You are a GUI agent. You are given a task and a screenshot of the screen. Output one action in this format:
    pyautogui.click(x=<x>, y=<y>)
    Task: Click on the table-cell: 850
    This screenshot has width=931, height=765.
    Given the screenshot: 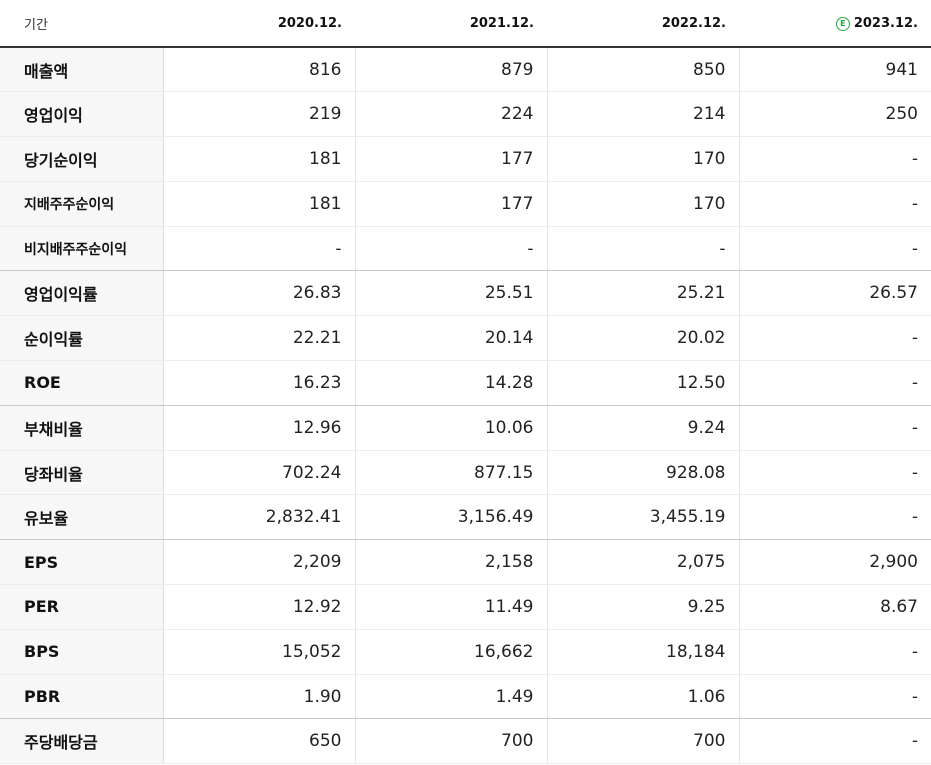 What is the action you would take?
    pyautogui.click(x=642, y=70)
    